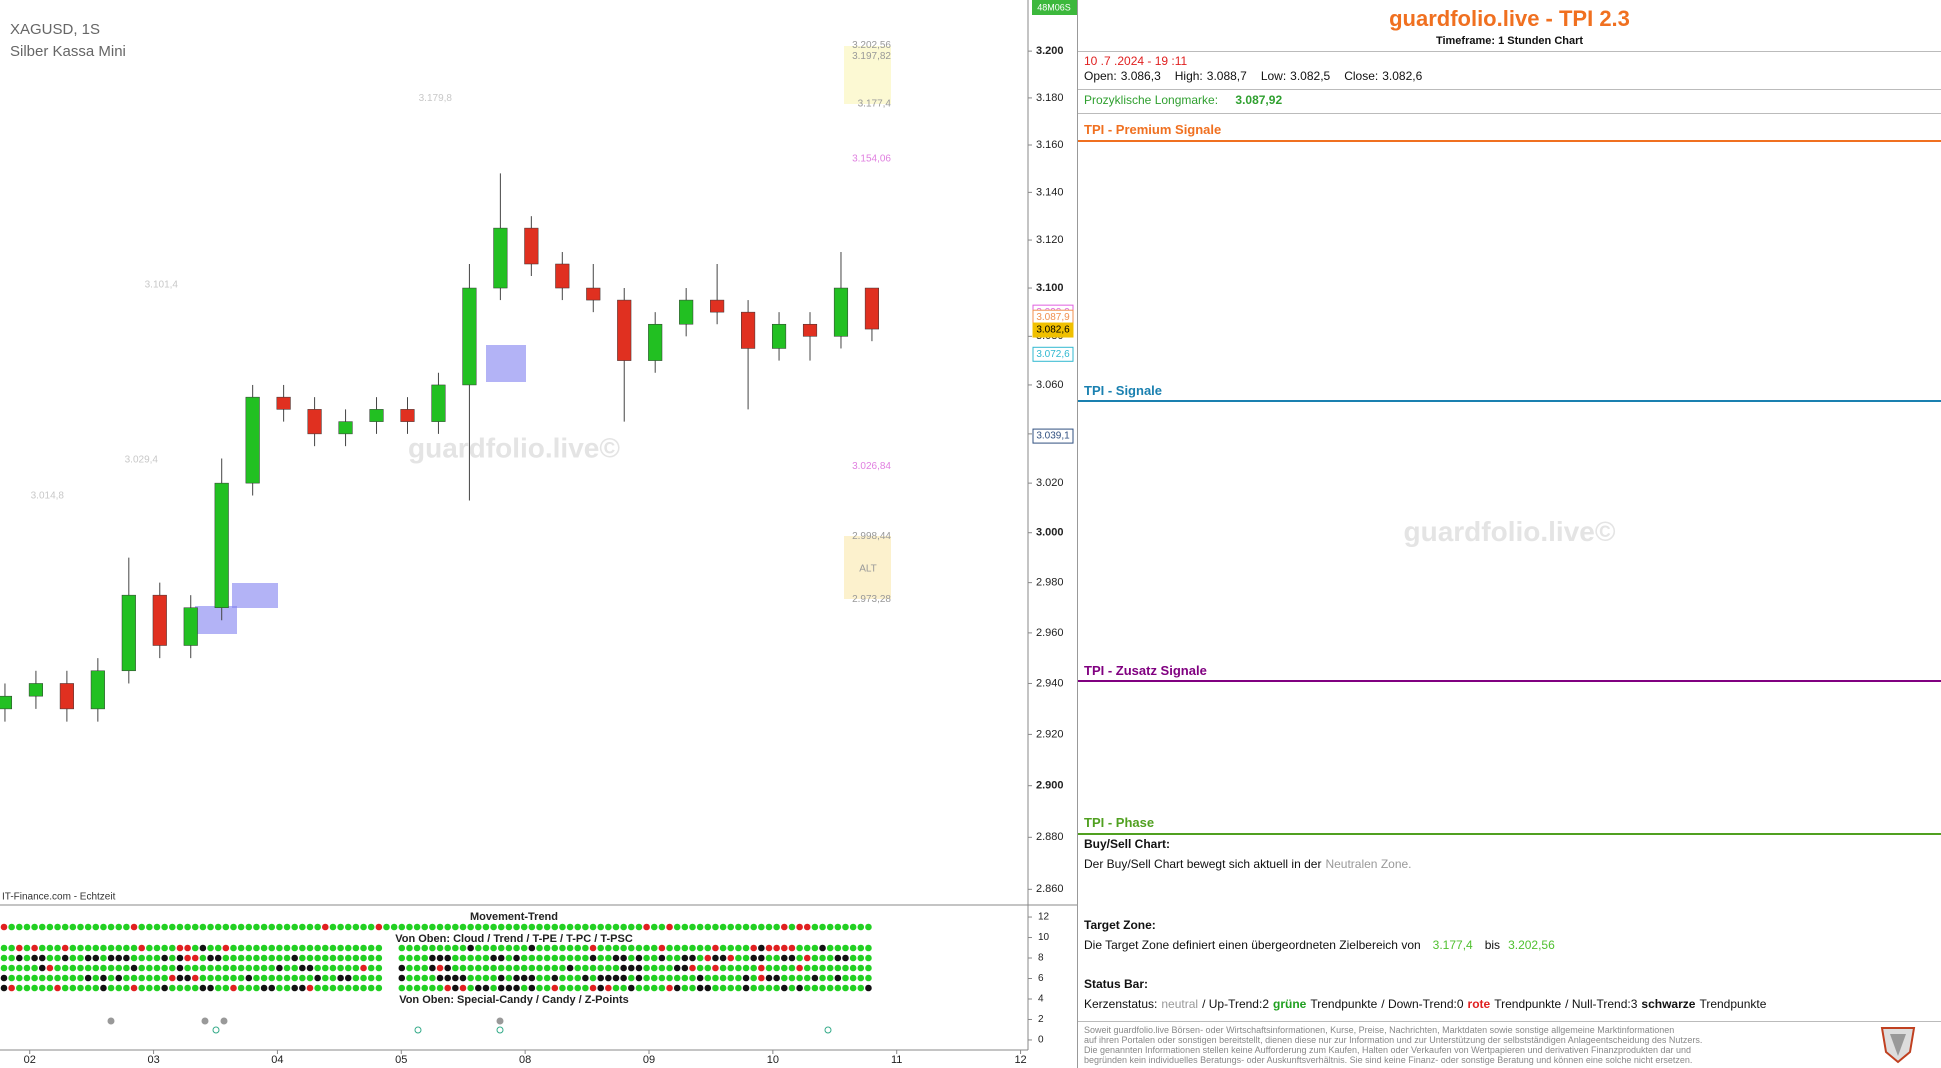 This screenshot has height=1068, width=1941. What do you see at coordinates (216, 620) in the screenshot?
I see `signal-box` at bounding box center [216, 620].